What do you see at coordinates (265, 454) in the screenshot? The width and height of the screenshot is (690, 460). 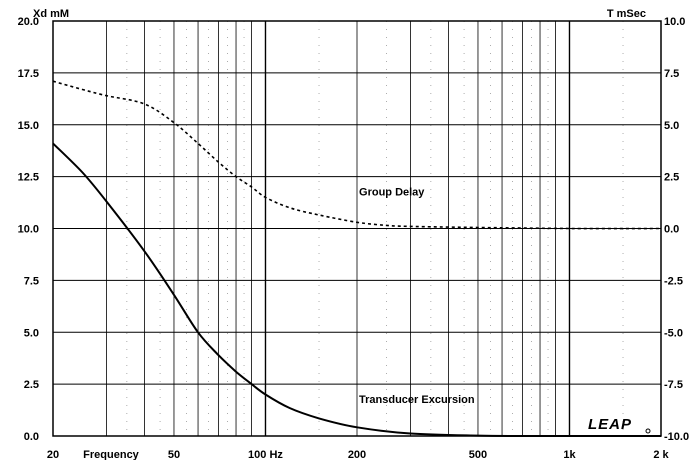 I see `x-tick-label: 100 Hz` at bounding box center [265, 454].